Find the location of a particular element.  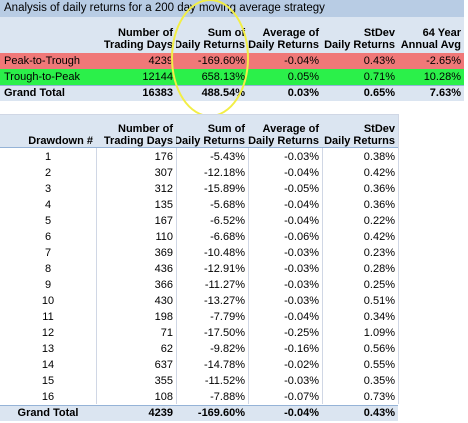

drawdown-days-cell: 369 is located at coordinates (163, 252).